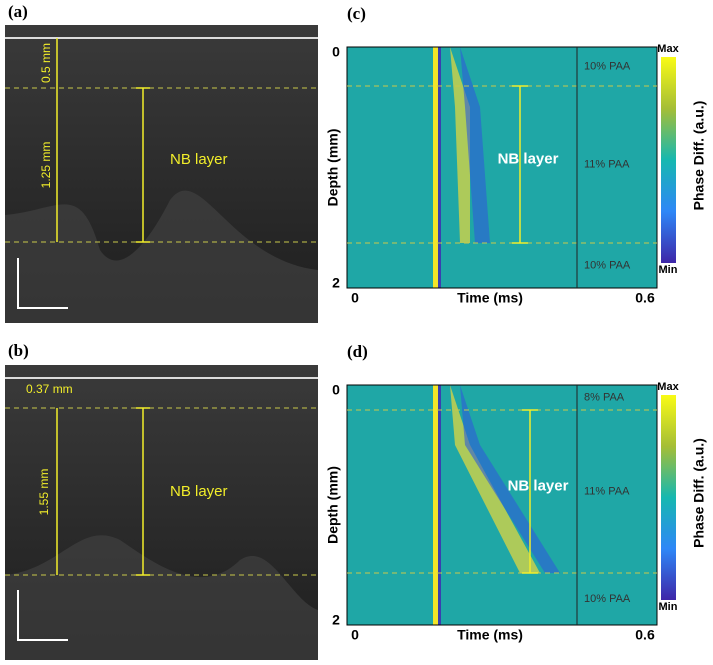 Image resolution: width=713 pixels, height=665 pixels. What do you see at coordinates (356, 13) in the screenshot?
I see `panel-label: (c)` at bounding box center [356, 13].